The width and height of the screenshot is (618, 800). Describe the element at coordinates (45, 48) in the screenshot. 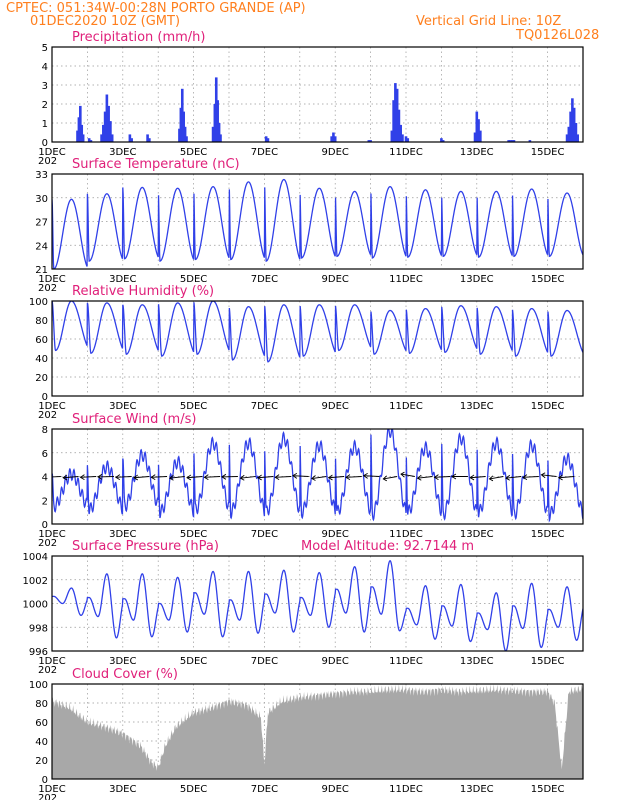

I see `y-tick-label: 5` at that location.